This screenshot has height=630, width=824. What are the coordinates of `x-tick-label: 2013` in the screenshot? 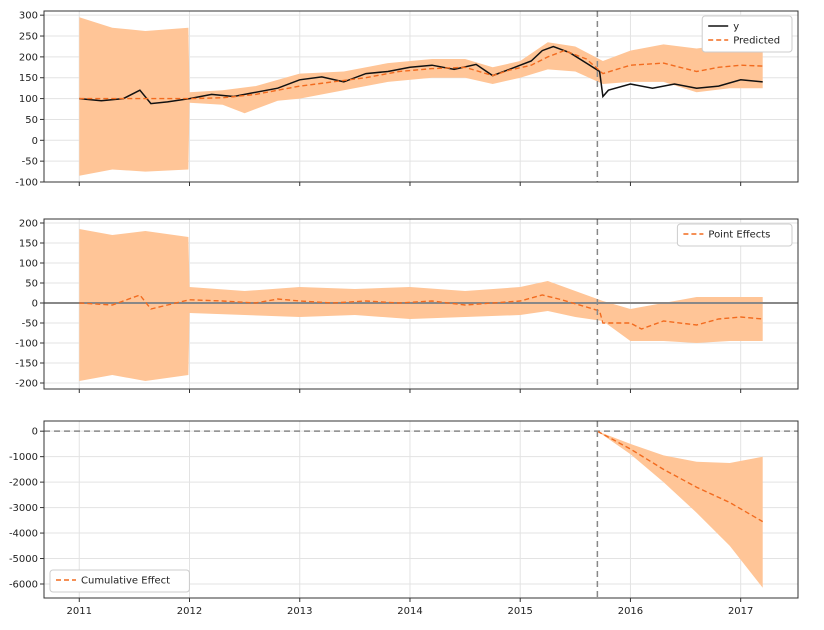 It's located at (299, 611).